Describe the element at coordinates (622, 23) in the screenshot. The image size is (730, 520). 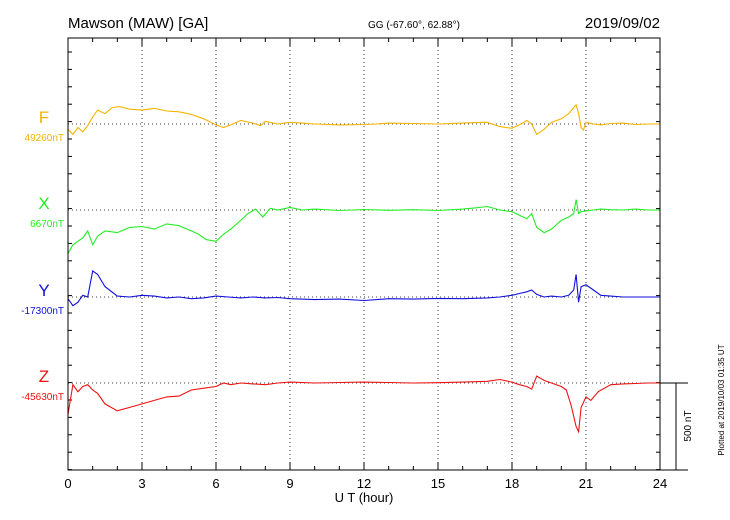
I see `chart-date: 2019/09/02` at that location.